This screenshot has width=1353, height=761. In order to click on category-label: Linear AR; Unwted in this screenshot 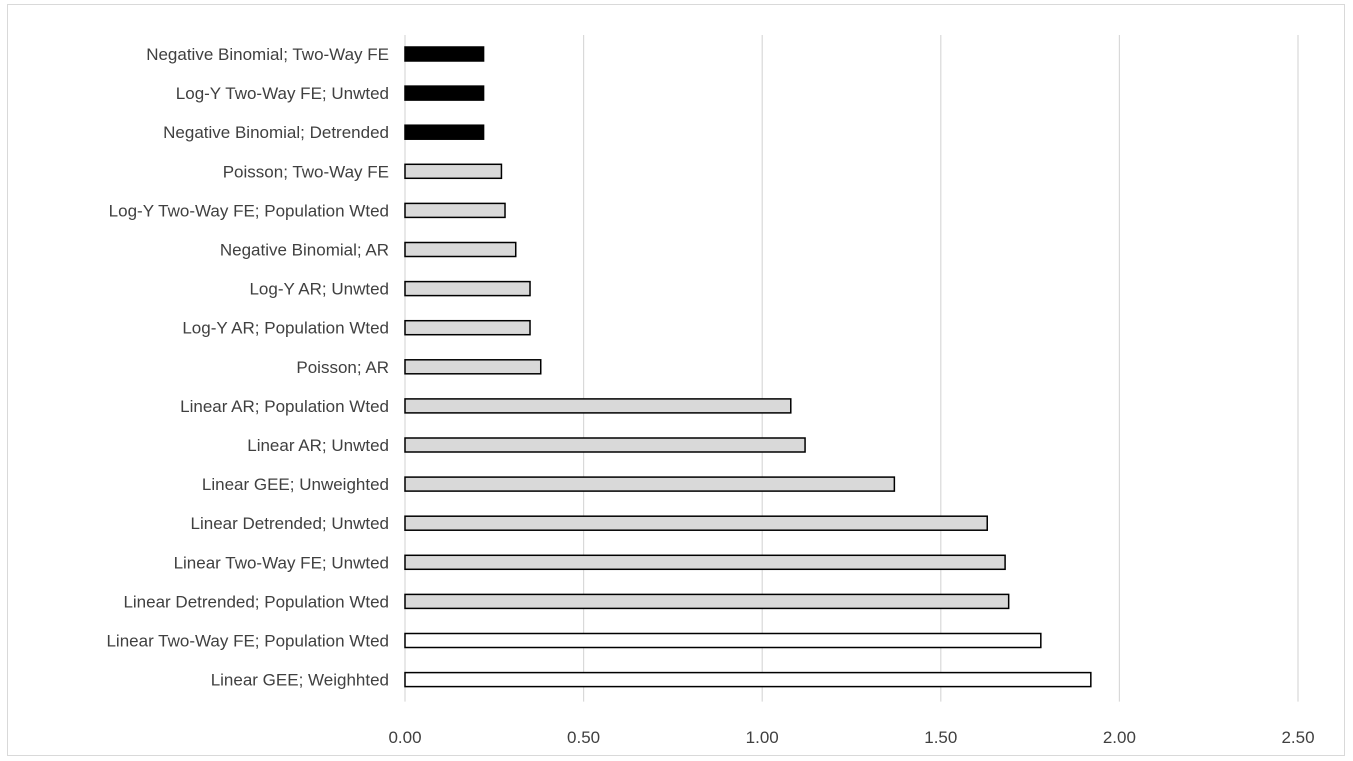, I will do `click(318, 445)`.